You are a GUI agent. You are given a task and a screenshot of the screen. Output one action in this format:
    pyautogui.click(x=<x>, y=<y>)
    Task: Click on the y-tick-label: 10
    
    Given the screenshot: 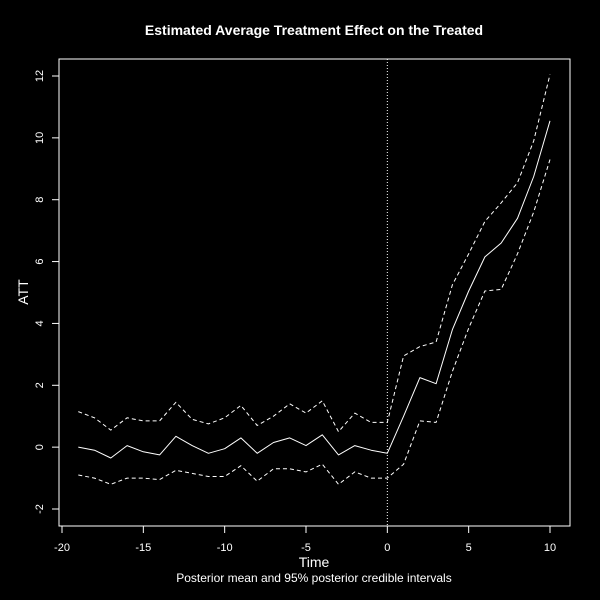 What is the action you would take?
    pyautogui.click(x=40, y=138)
    